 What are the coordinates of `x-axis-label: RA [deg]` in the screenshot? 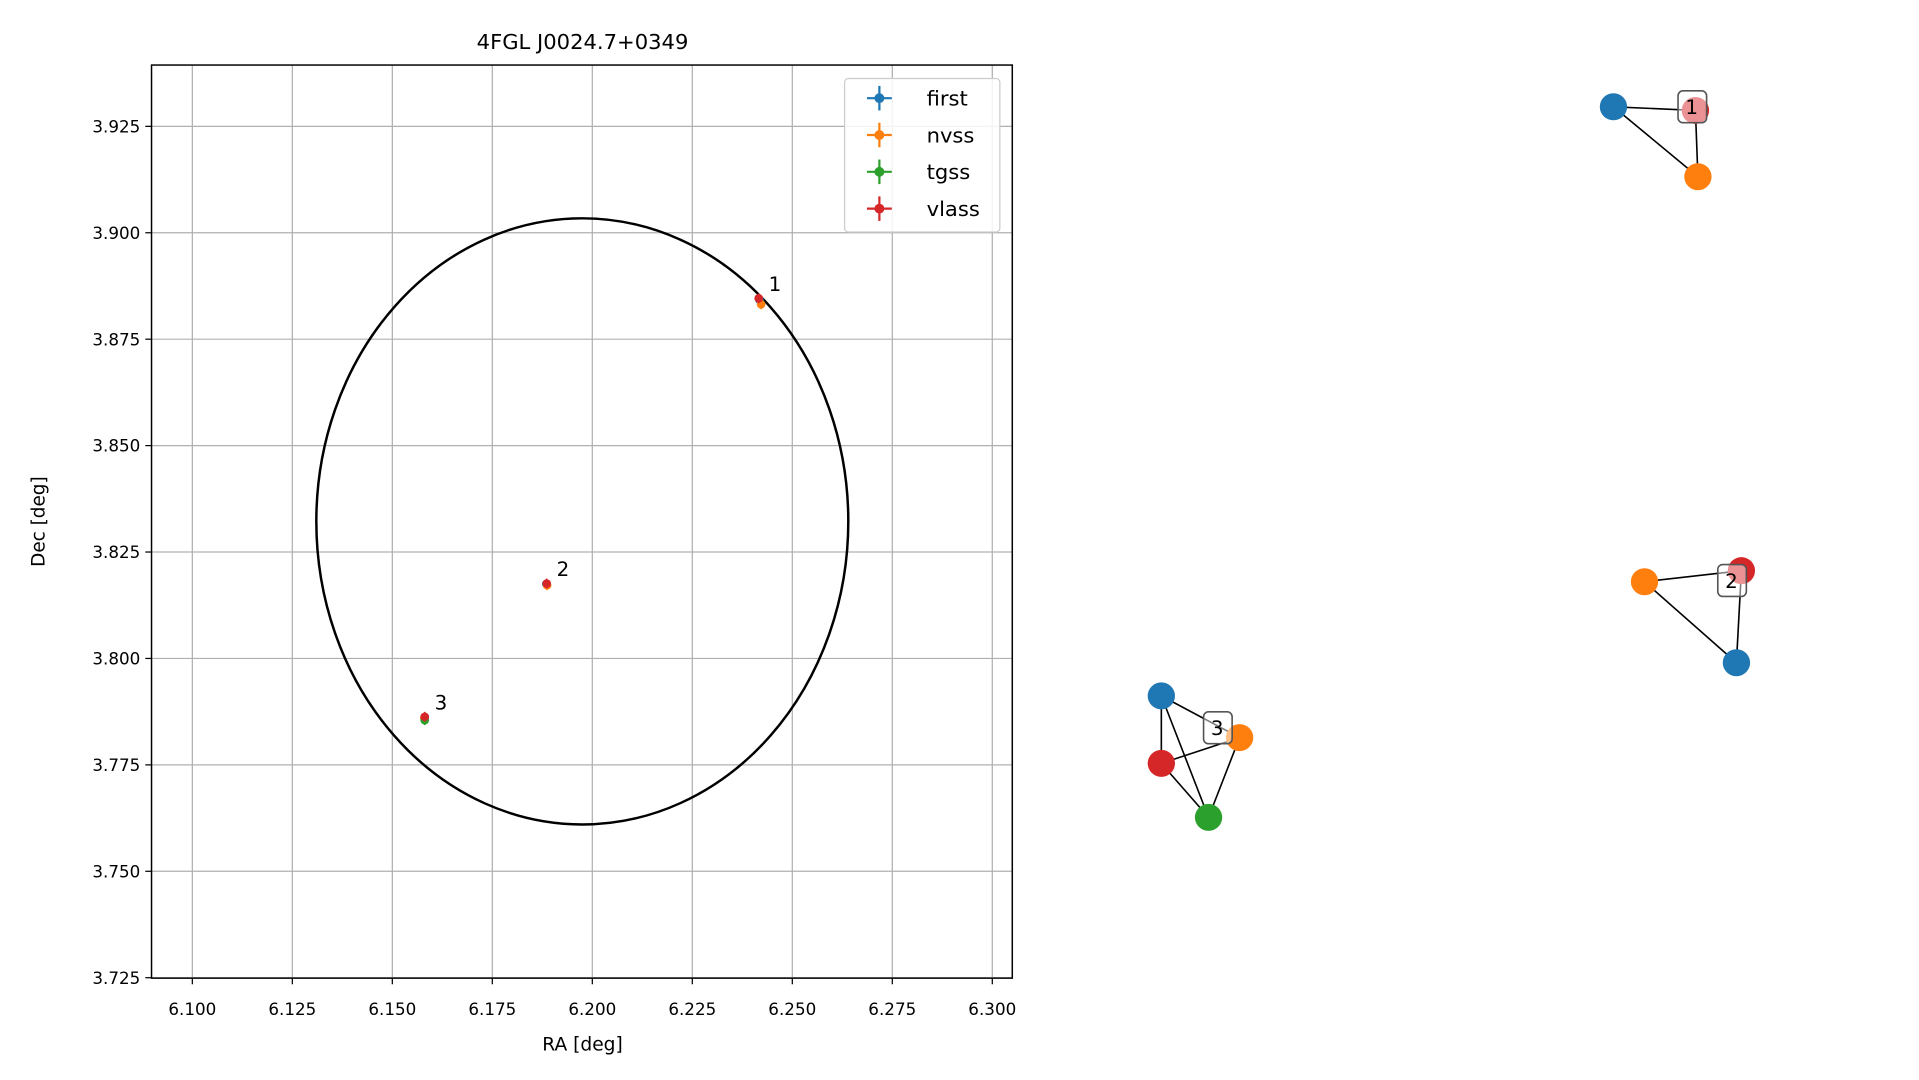 It's located at (582, 1045).